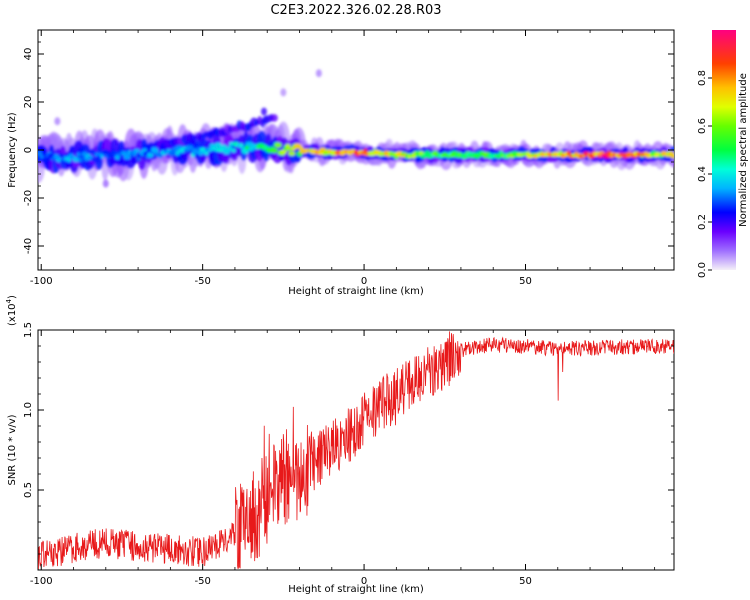  I want to click on spectrogram-y-tick-label: 20, so click(28, 102).